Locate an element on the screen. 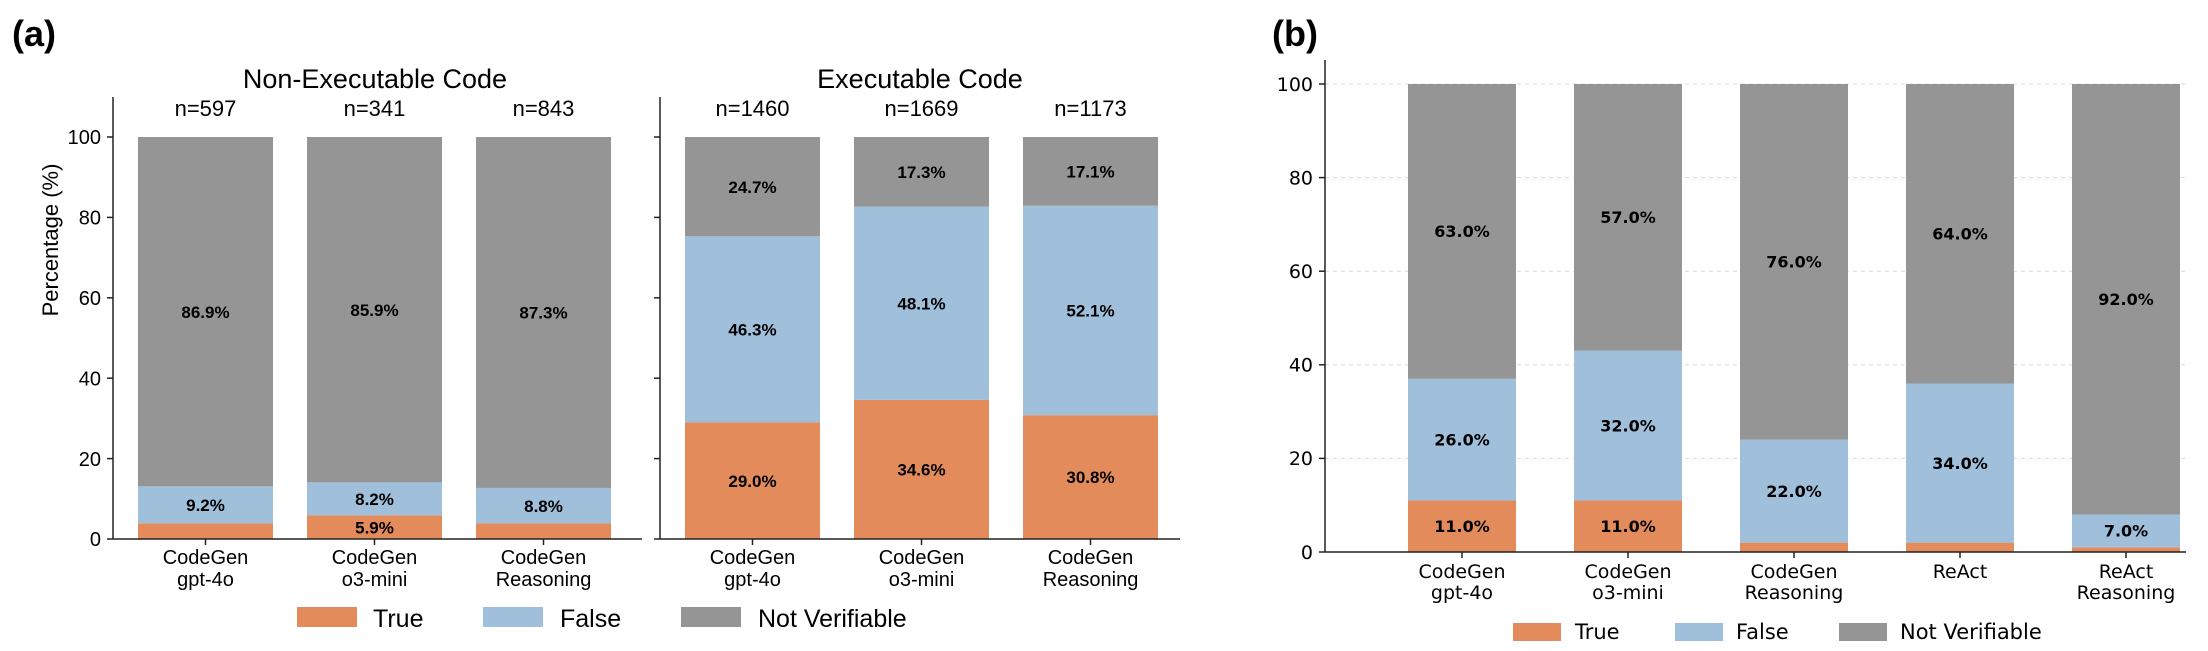  panel-b-label: (b) is located at coordinates (1295, 33).